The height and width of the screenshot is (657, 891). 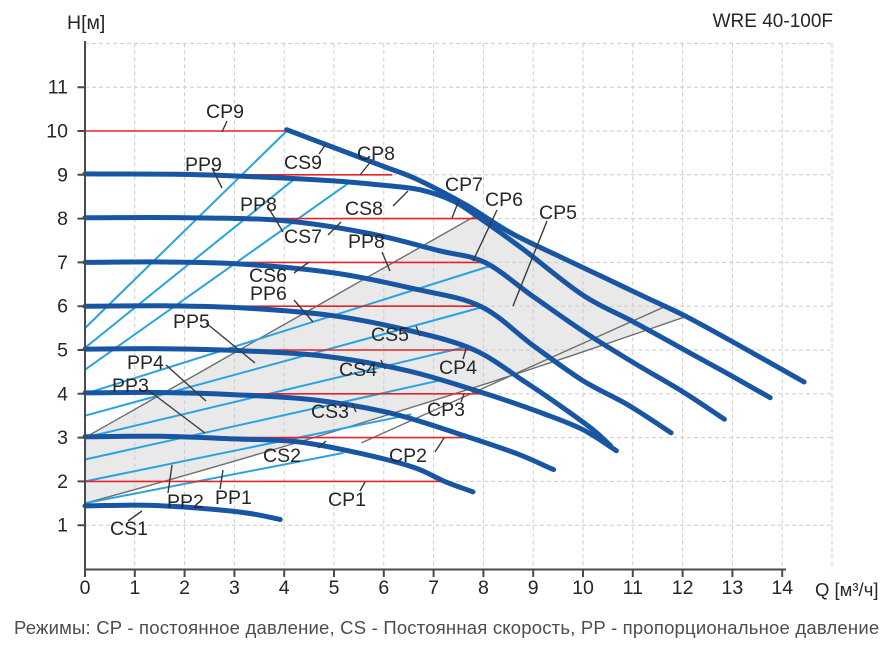 What do you see at coordinates (504, 200) in the screenshot?
I see `svg-text: CP6` at bounding box center [504, 200].